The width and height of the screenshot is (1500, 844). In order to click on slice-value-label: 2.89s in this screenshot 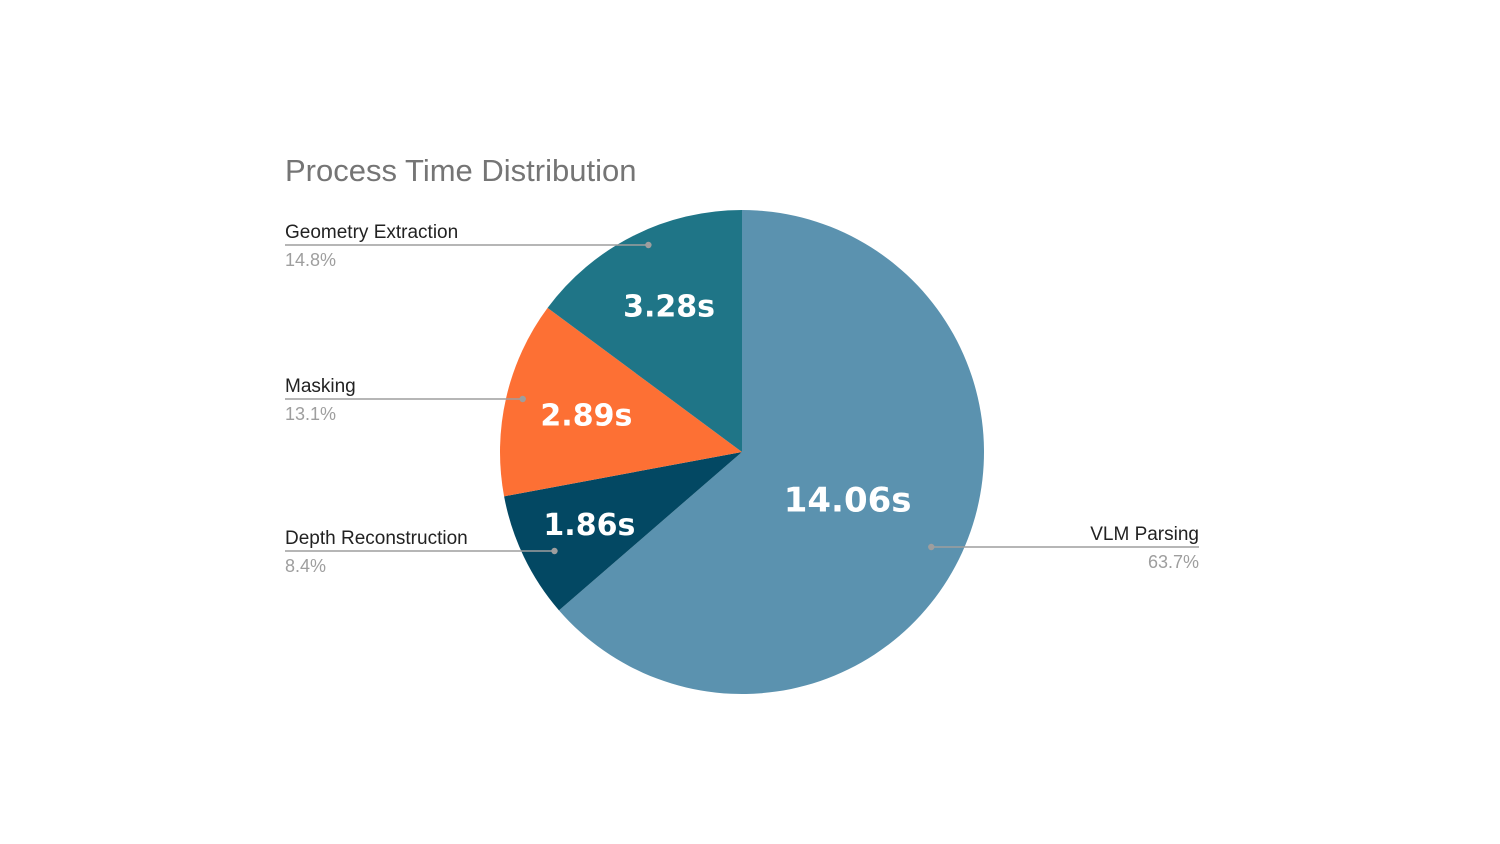, I will do `click(586, 416)`.